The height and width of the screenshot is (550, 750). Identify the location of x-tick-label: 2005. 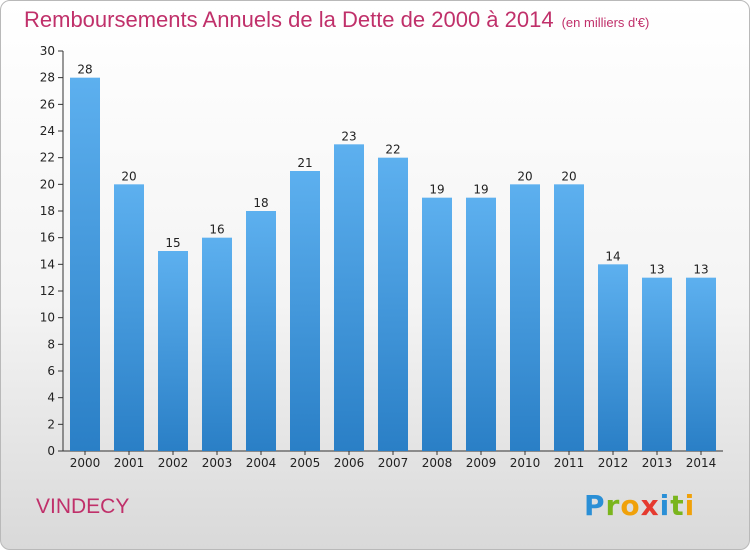
(305, 463).